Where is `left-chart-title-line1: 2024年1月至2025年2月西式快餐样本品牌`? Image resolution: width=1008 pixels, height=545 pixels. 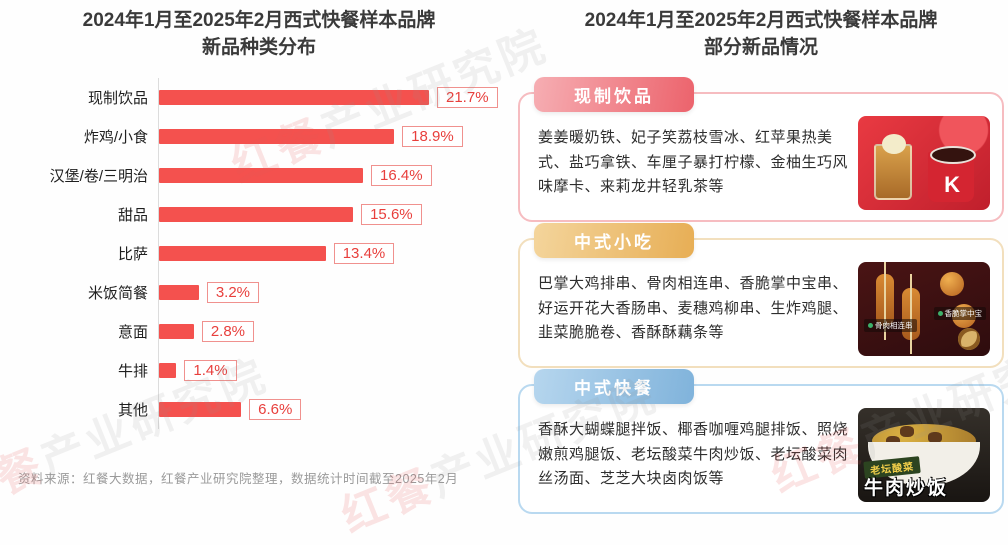 left-chart-title-line1: 2024年1月至2025年2月西式快餐样本品牌 is located at coordinates (259, 20).